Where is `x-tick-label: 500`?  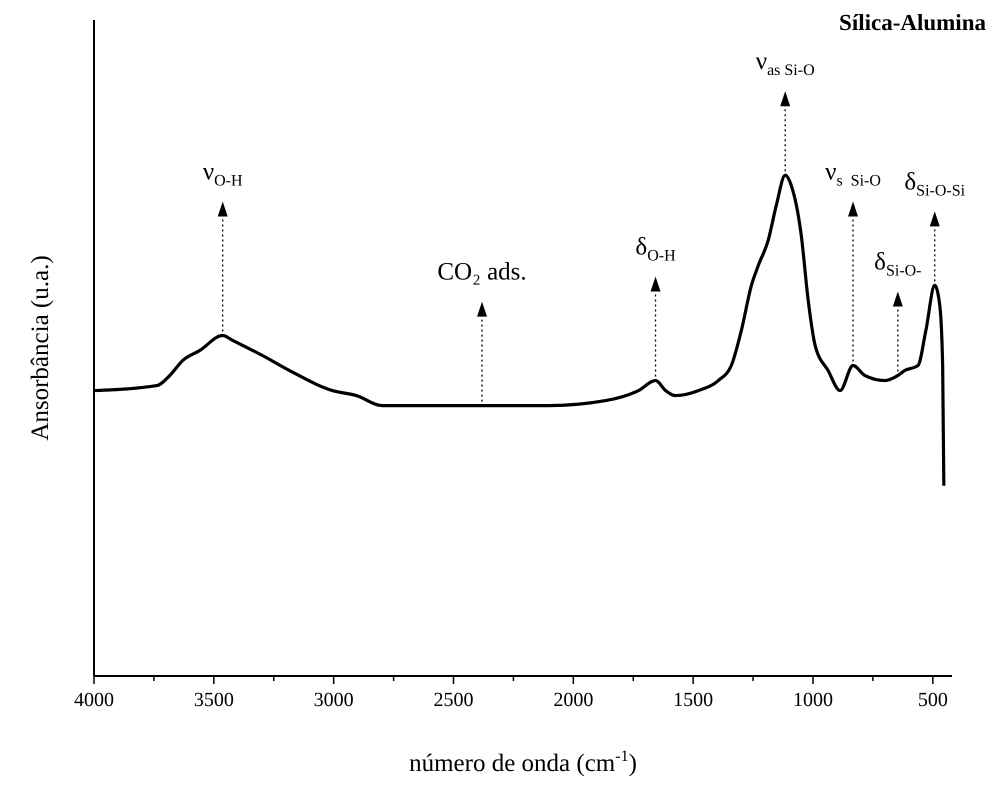 x-tick-label: 500 is located at coordinates (933, 700).